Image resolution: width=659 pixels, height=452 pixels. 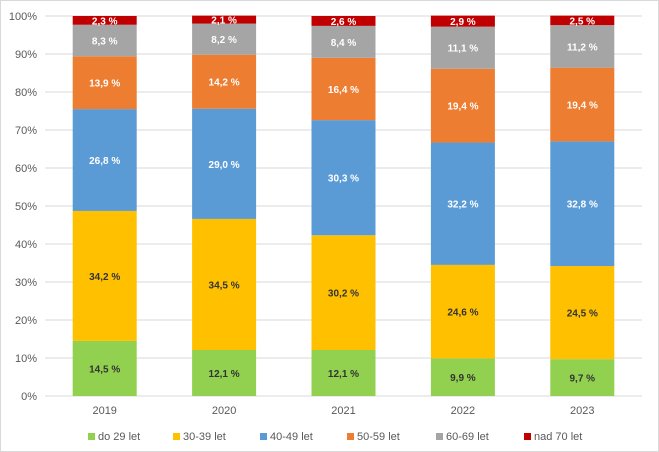 I want to click on legend-label: 60-69 let, so click(x=467, y=437).